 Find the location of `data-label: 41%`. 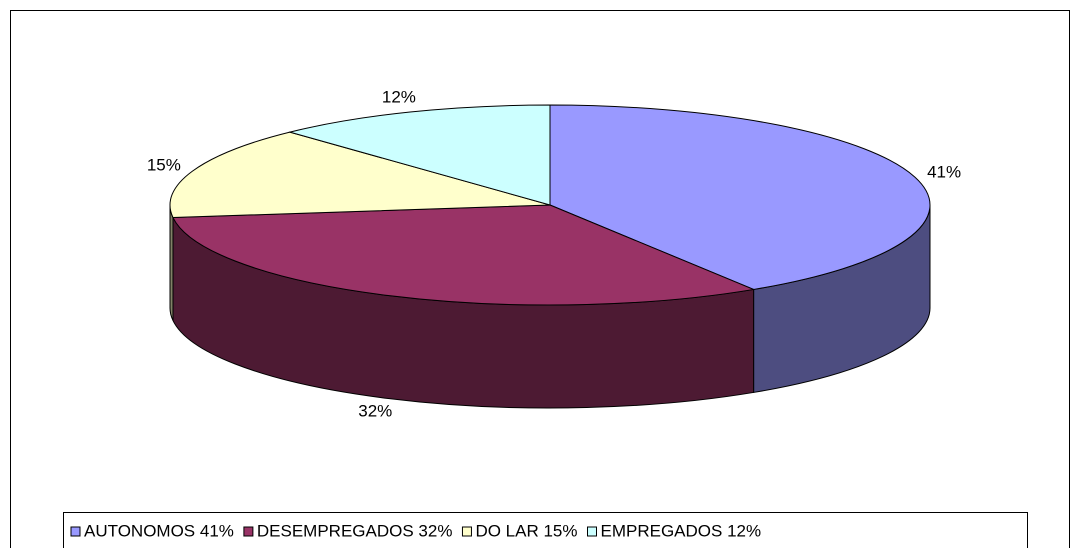

data-label: 41% is located at coordinates (944, 171).